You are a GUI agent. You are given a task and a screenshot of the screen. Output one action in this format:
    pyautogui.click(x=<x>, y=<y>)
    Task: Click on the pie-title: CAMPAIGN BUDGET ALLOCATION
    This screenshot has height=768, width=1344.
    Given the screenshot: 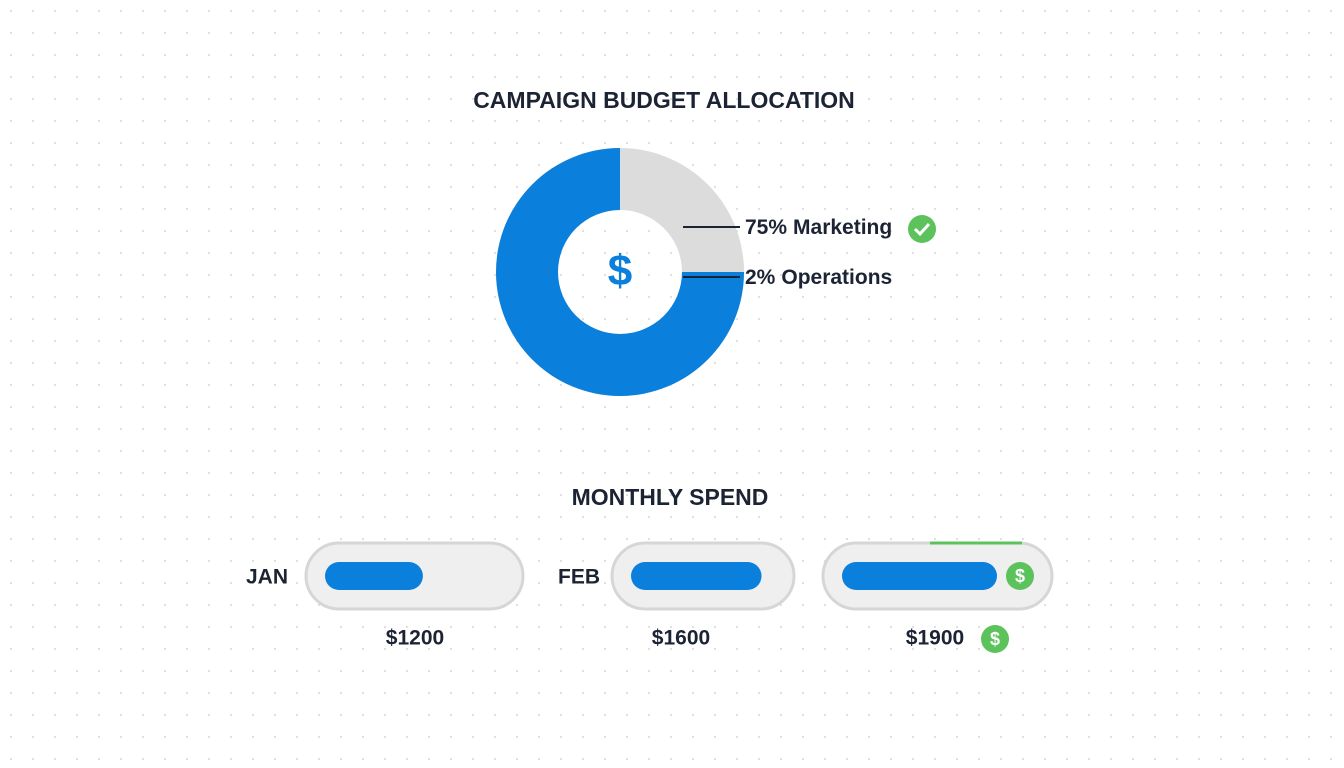 What is the action you would take?
    pyautogui.click(x=664, y=100)
    